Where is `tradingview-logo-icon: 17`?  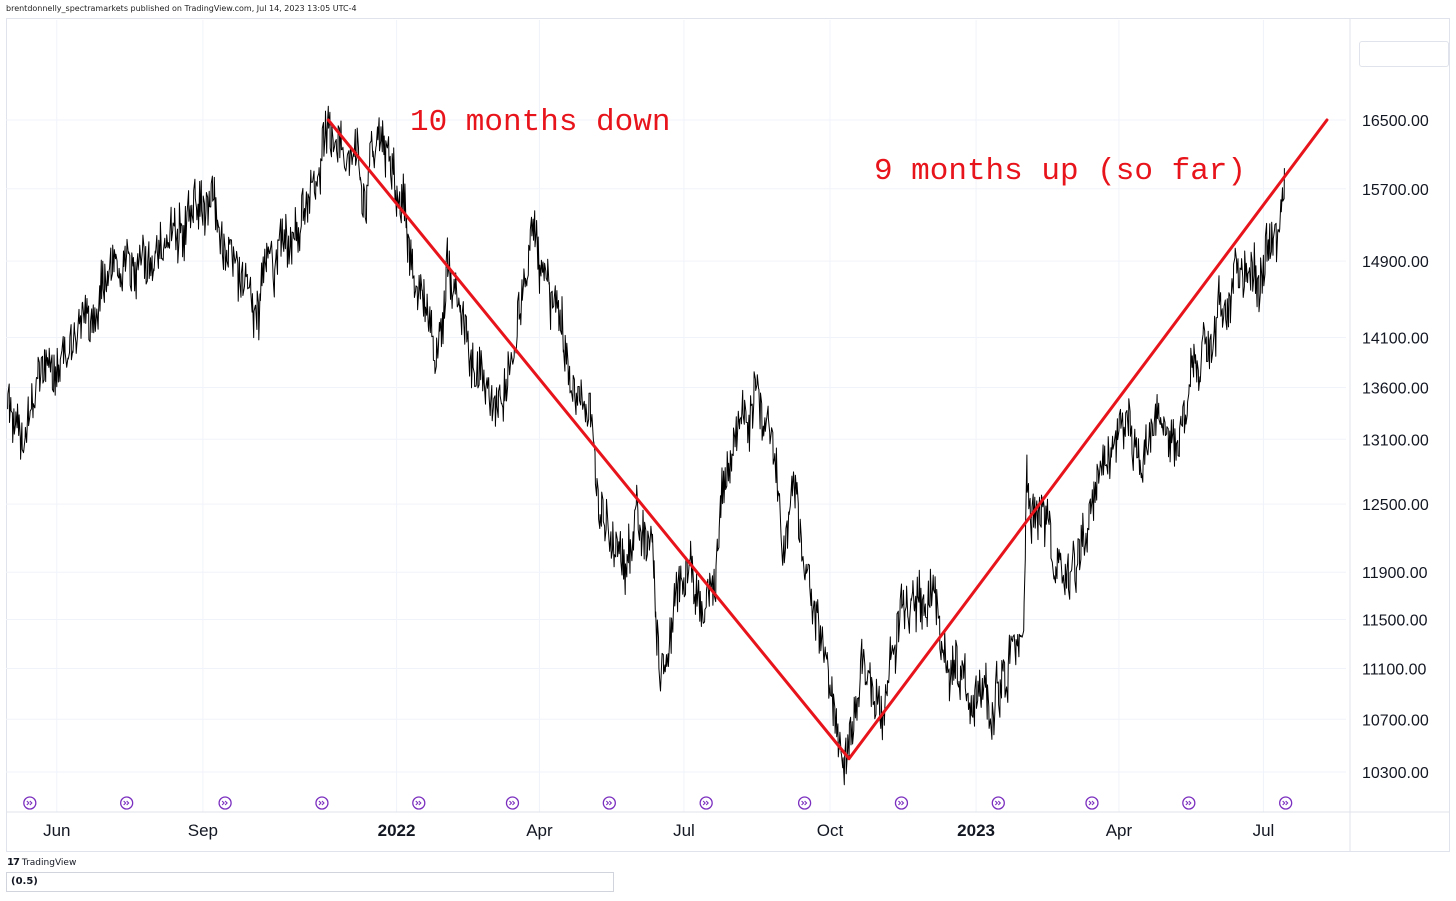 tradingview-logo-icon: 17 is located at coordinates (13, 862).